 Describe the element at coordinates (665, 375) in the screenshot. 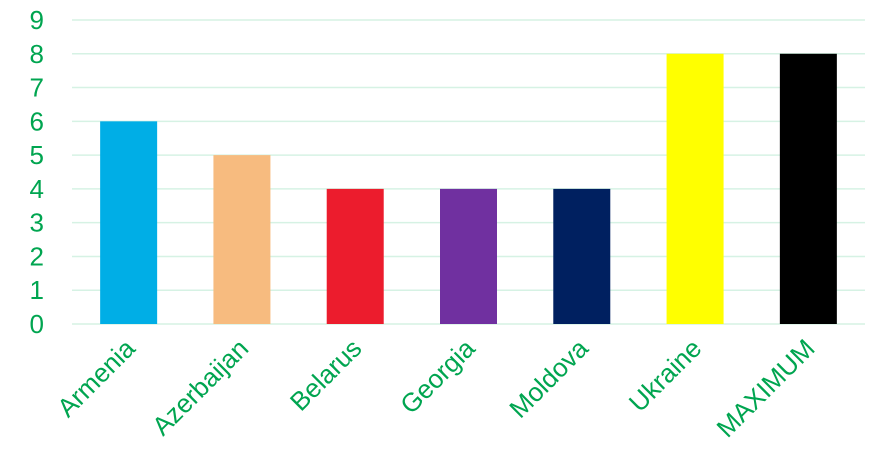

I see `x-category-label-ukraine: Ukraine` at that location.